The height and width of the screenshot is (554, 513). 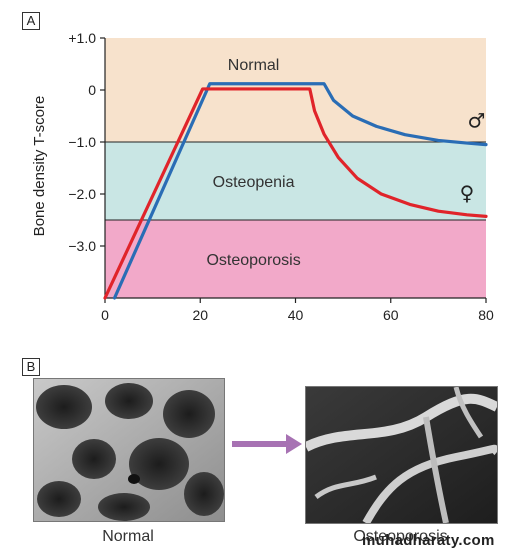 I want to click on x-tick-label-4: 80, so click(x=486, y=315).